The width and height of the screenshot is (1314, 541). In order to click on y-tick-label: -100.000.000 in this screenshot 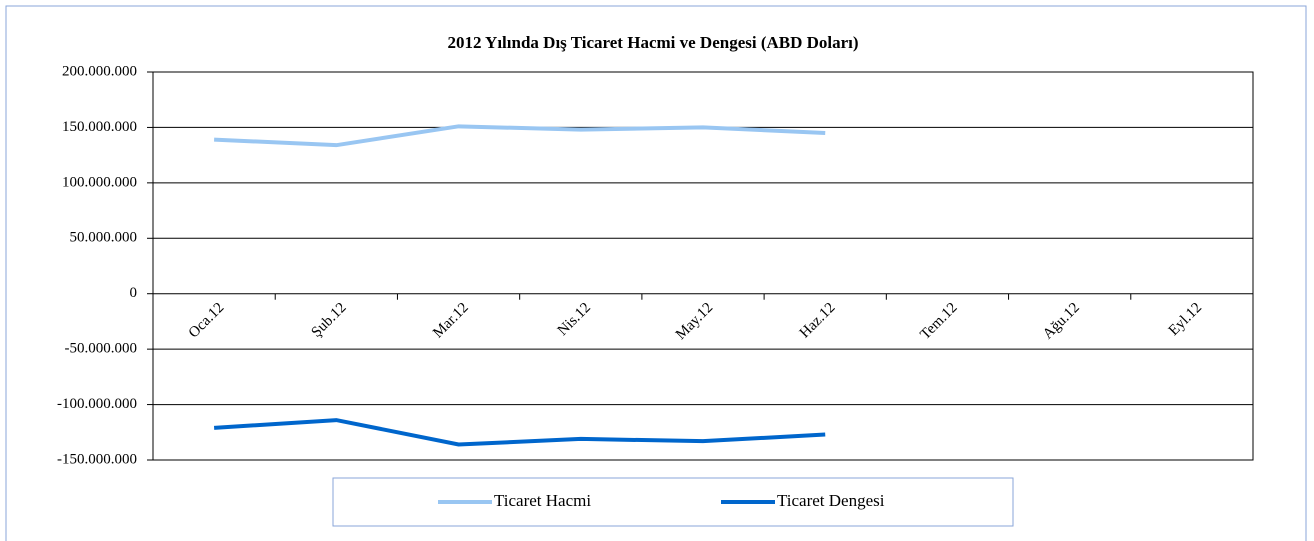, I will do `click(97, 404)`.